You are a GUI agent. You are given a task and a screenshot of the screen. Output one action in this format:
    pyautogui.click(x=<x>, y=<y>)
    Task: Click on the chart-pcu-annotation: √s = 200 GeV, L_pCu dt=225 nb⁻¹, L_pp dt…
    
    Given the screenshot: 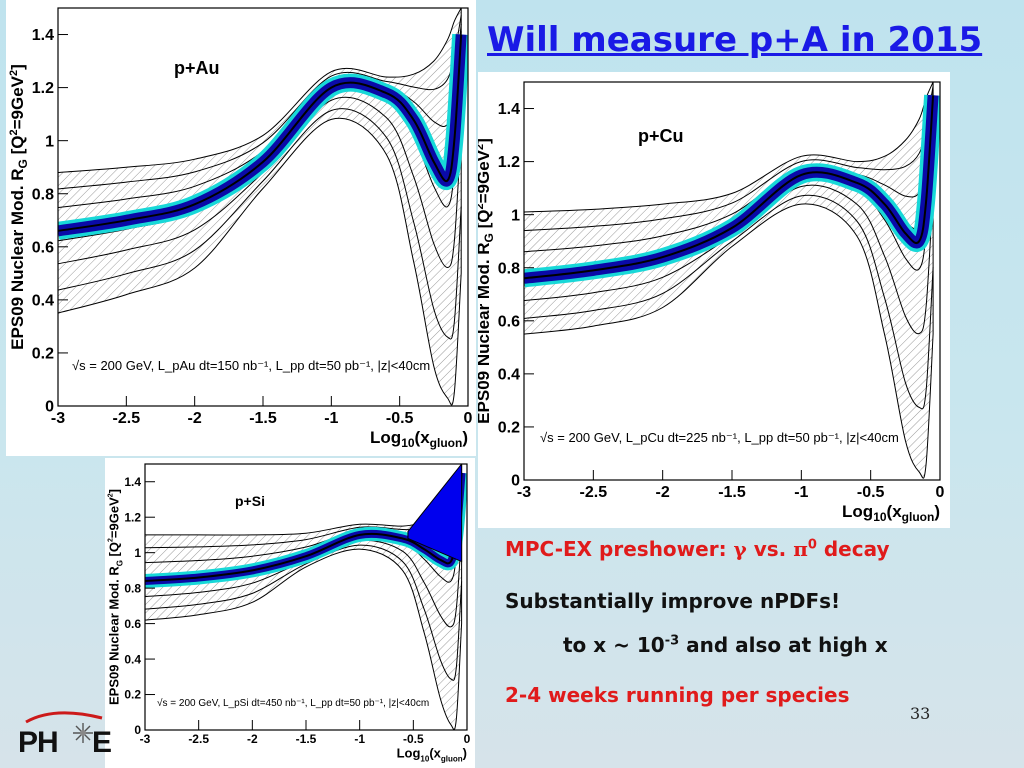 What is the action you would take?
    pyautogui.click(x=719, y=437)
    